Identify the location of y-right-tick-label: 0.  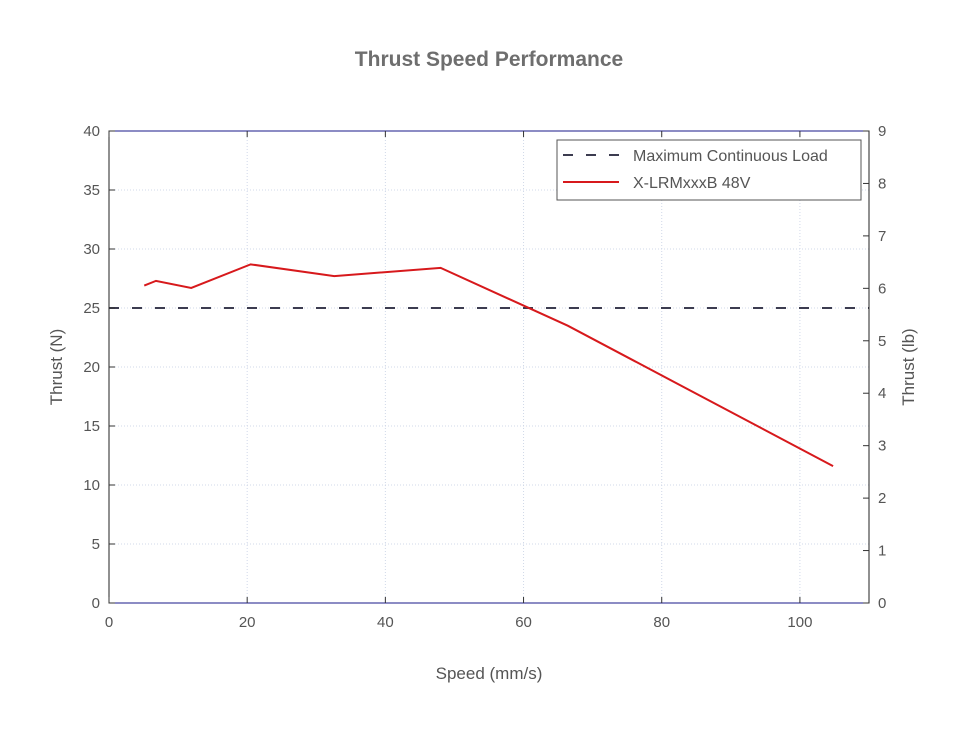
(882, 603).